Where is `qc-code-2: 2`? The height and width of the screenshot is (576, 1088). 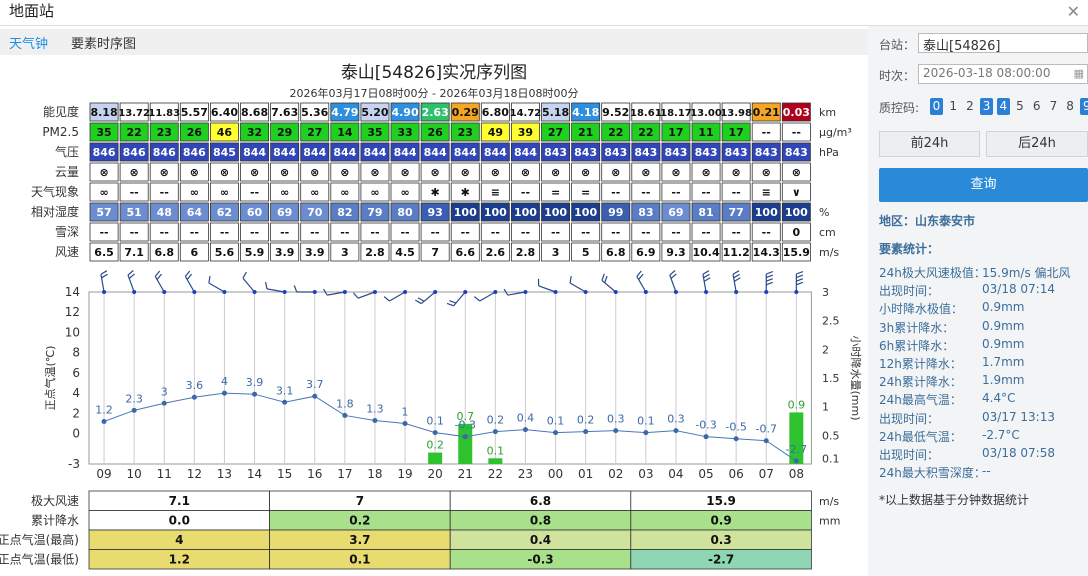
qc-code-2: 2 is located at coordinates (970, 106).